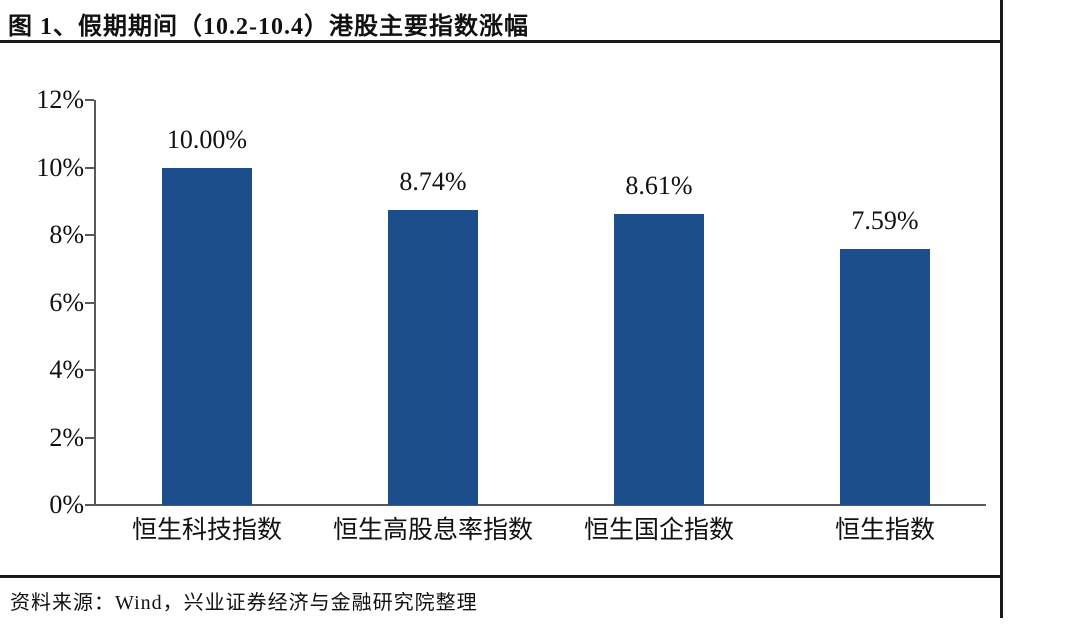 The image size is (1080, 630). I want to click on bar-value-label: 8.61%, so click(659, 186).